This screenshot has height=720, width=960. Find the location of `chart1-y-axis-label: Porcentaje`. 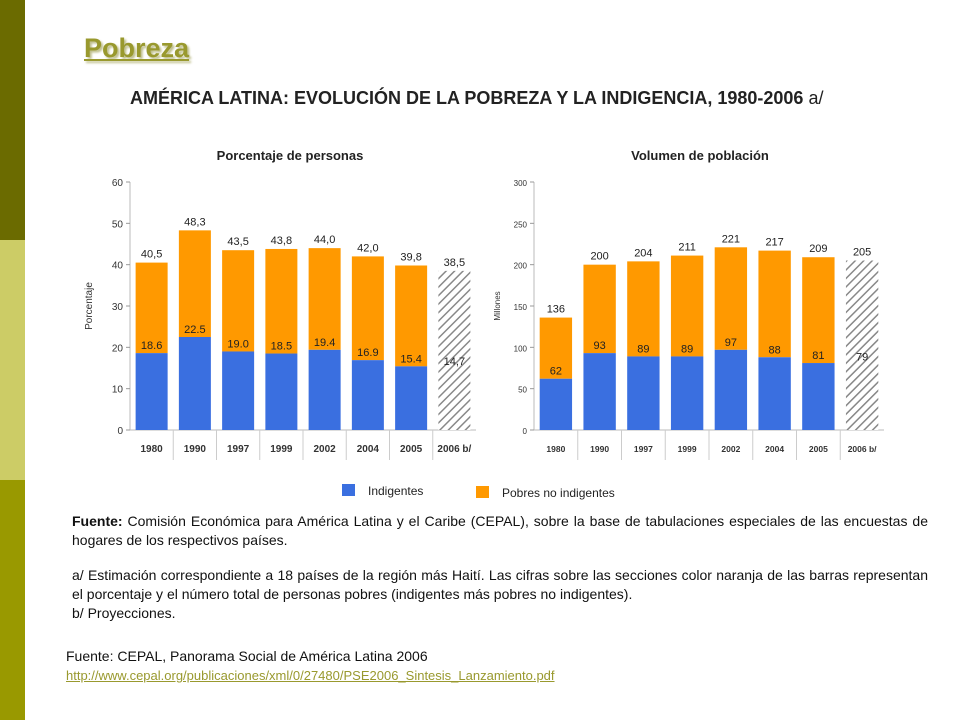

chart1-y-axis-label: Porcentaje is located at coordinates (89, 306).